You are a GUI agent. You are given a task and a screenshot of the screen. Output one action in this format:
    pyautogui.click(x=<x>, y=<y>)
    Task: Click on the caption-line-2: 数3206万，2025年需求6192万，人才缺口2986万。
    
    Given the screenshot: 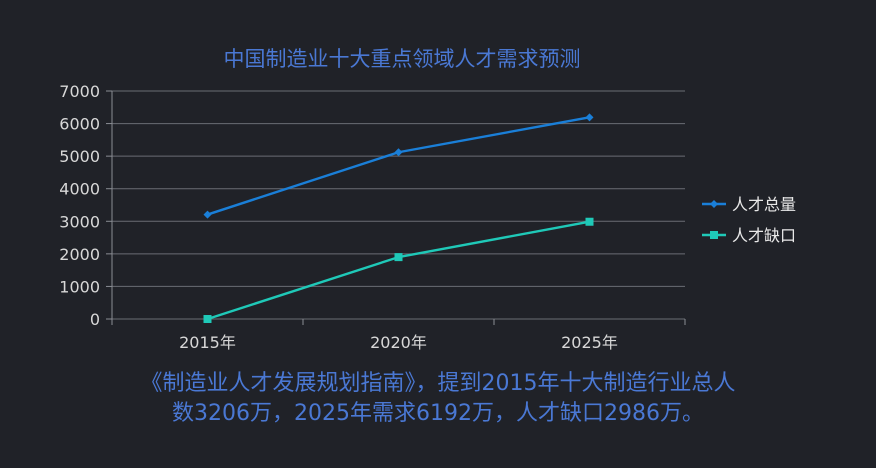 What is the action you would take?
    pyautogui.click(x=438, y=413)
    